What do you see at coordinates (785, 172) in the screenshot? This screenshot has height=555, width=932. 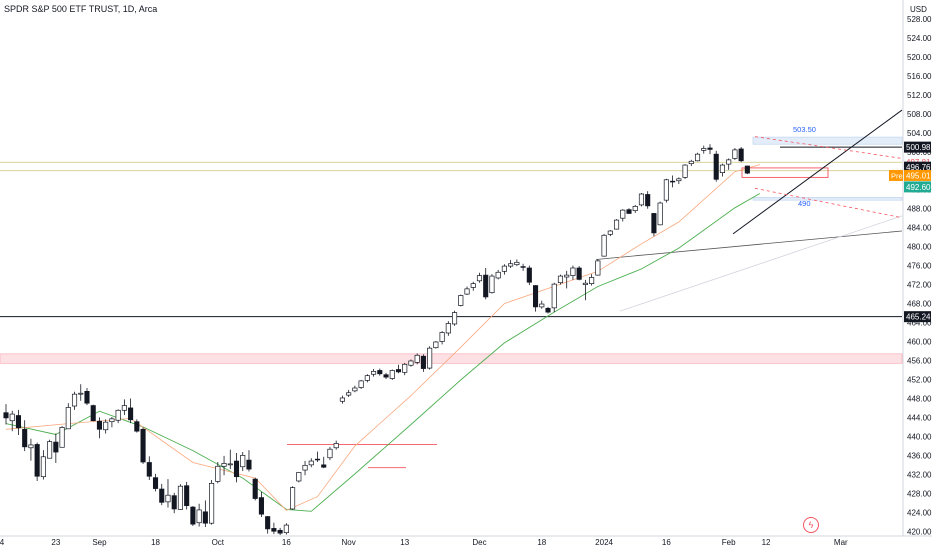 I see `range-box` at bounding box center [785, 172].